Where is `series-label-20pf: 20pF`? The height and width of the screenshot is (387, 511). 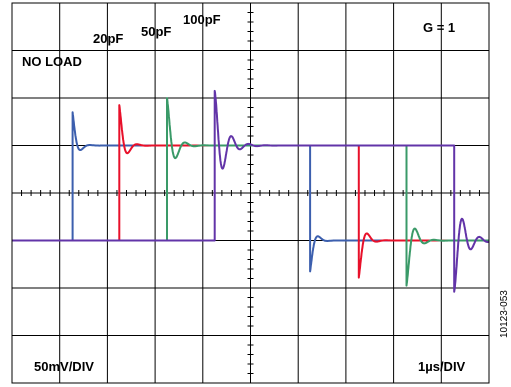 series-label-20pf: 20pF is located at coordinates (108, 38).